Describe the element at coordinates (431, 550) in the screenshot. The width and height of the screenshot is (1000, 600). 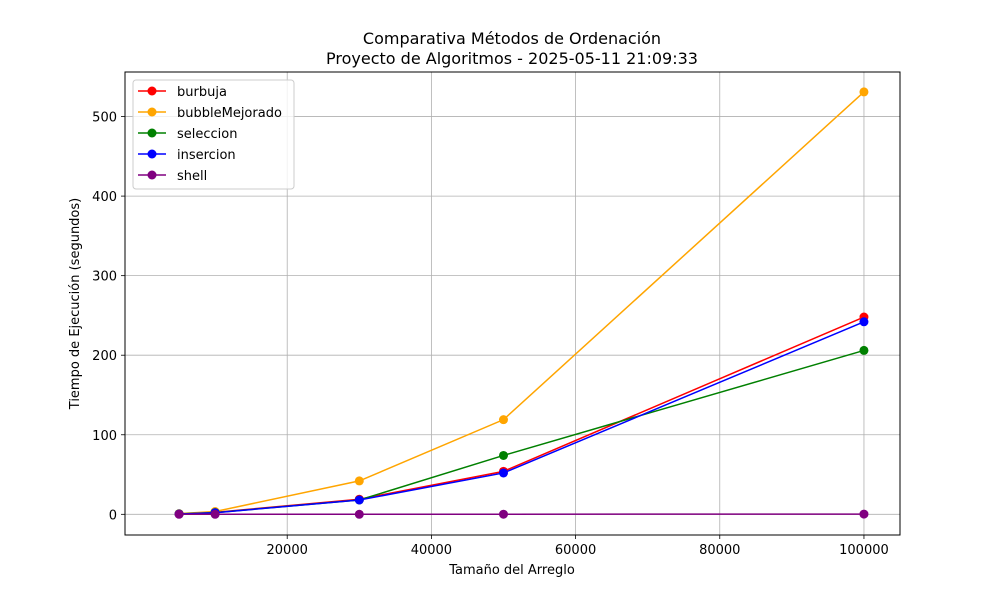
I see `x-tick-label: 40000` at that location.